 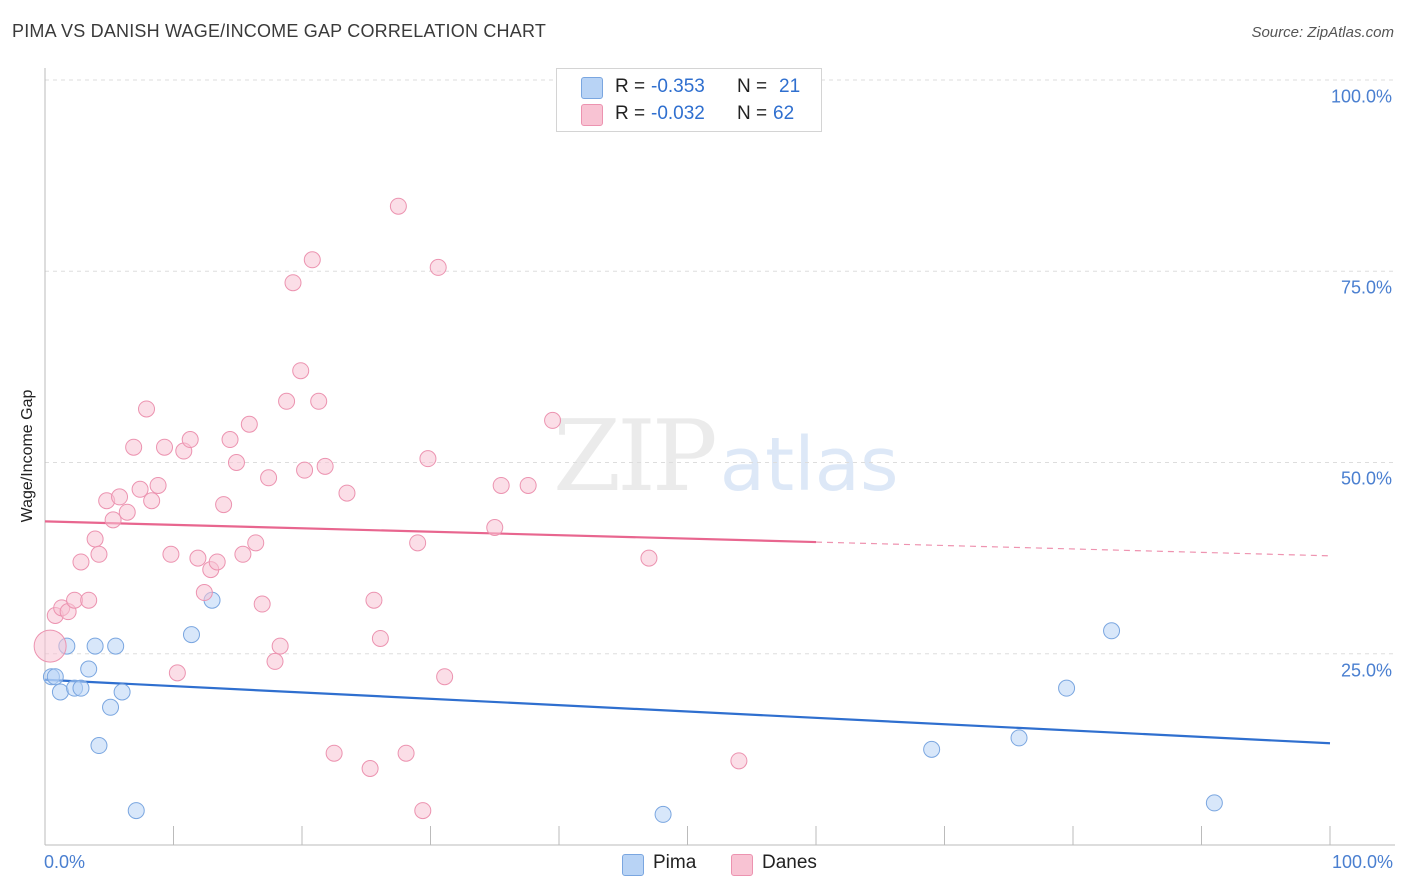 I want to click on x-tick-label-right: 100.0%, so click(x=1362, y=862).